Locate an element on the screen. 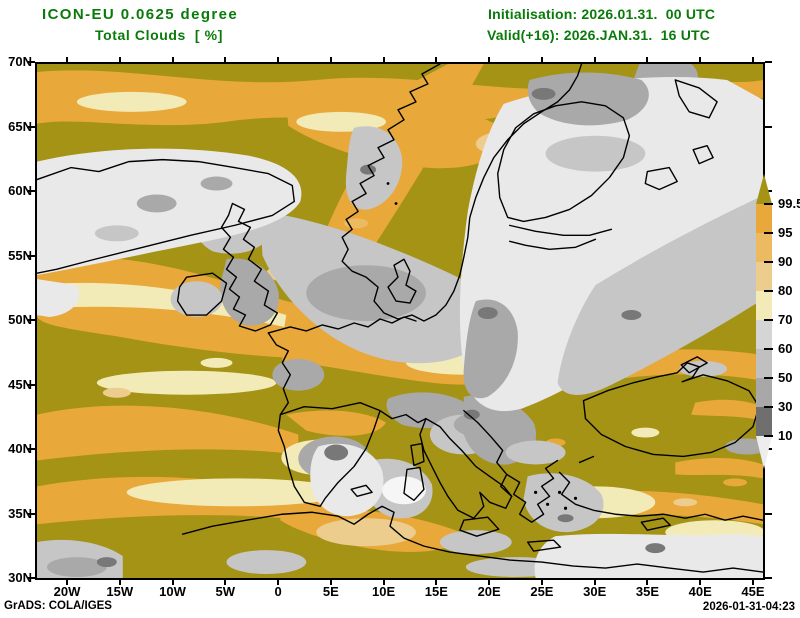 The width and height of the screenshot is (800, 618). model-title: ICON-EU 0.0625 degree is located at coordinates (140, 14).